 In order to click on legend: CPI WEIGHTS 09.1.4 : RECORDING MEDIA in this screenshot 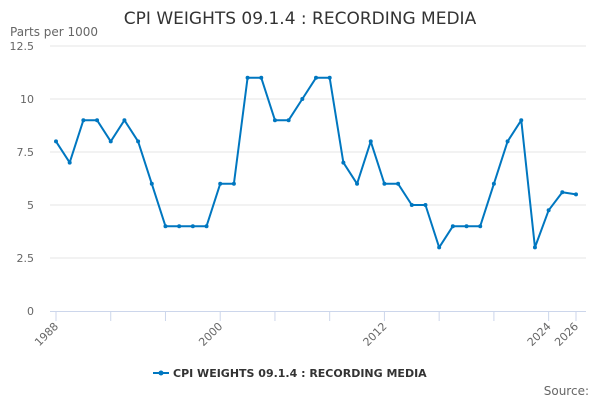, I will do `click(290, 373)`.